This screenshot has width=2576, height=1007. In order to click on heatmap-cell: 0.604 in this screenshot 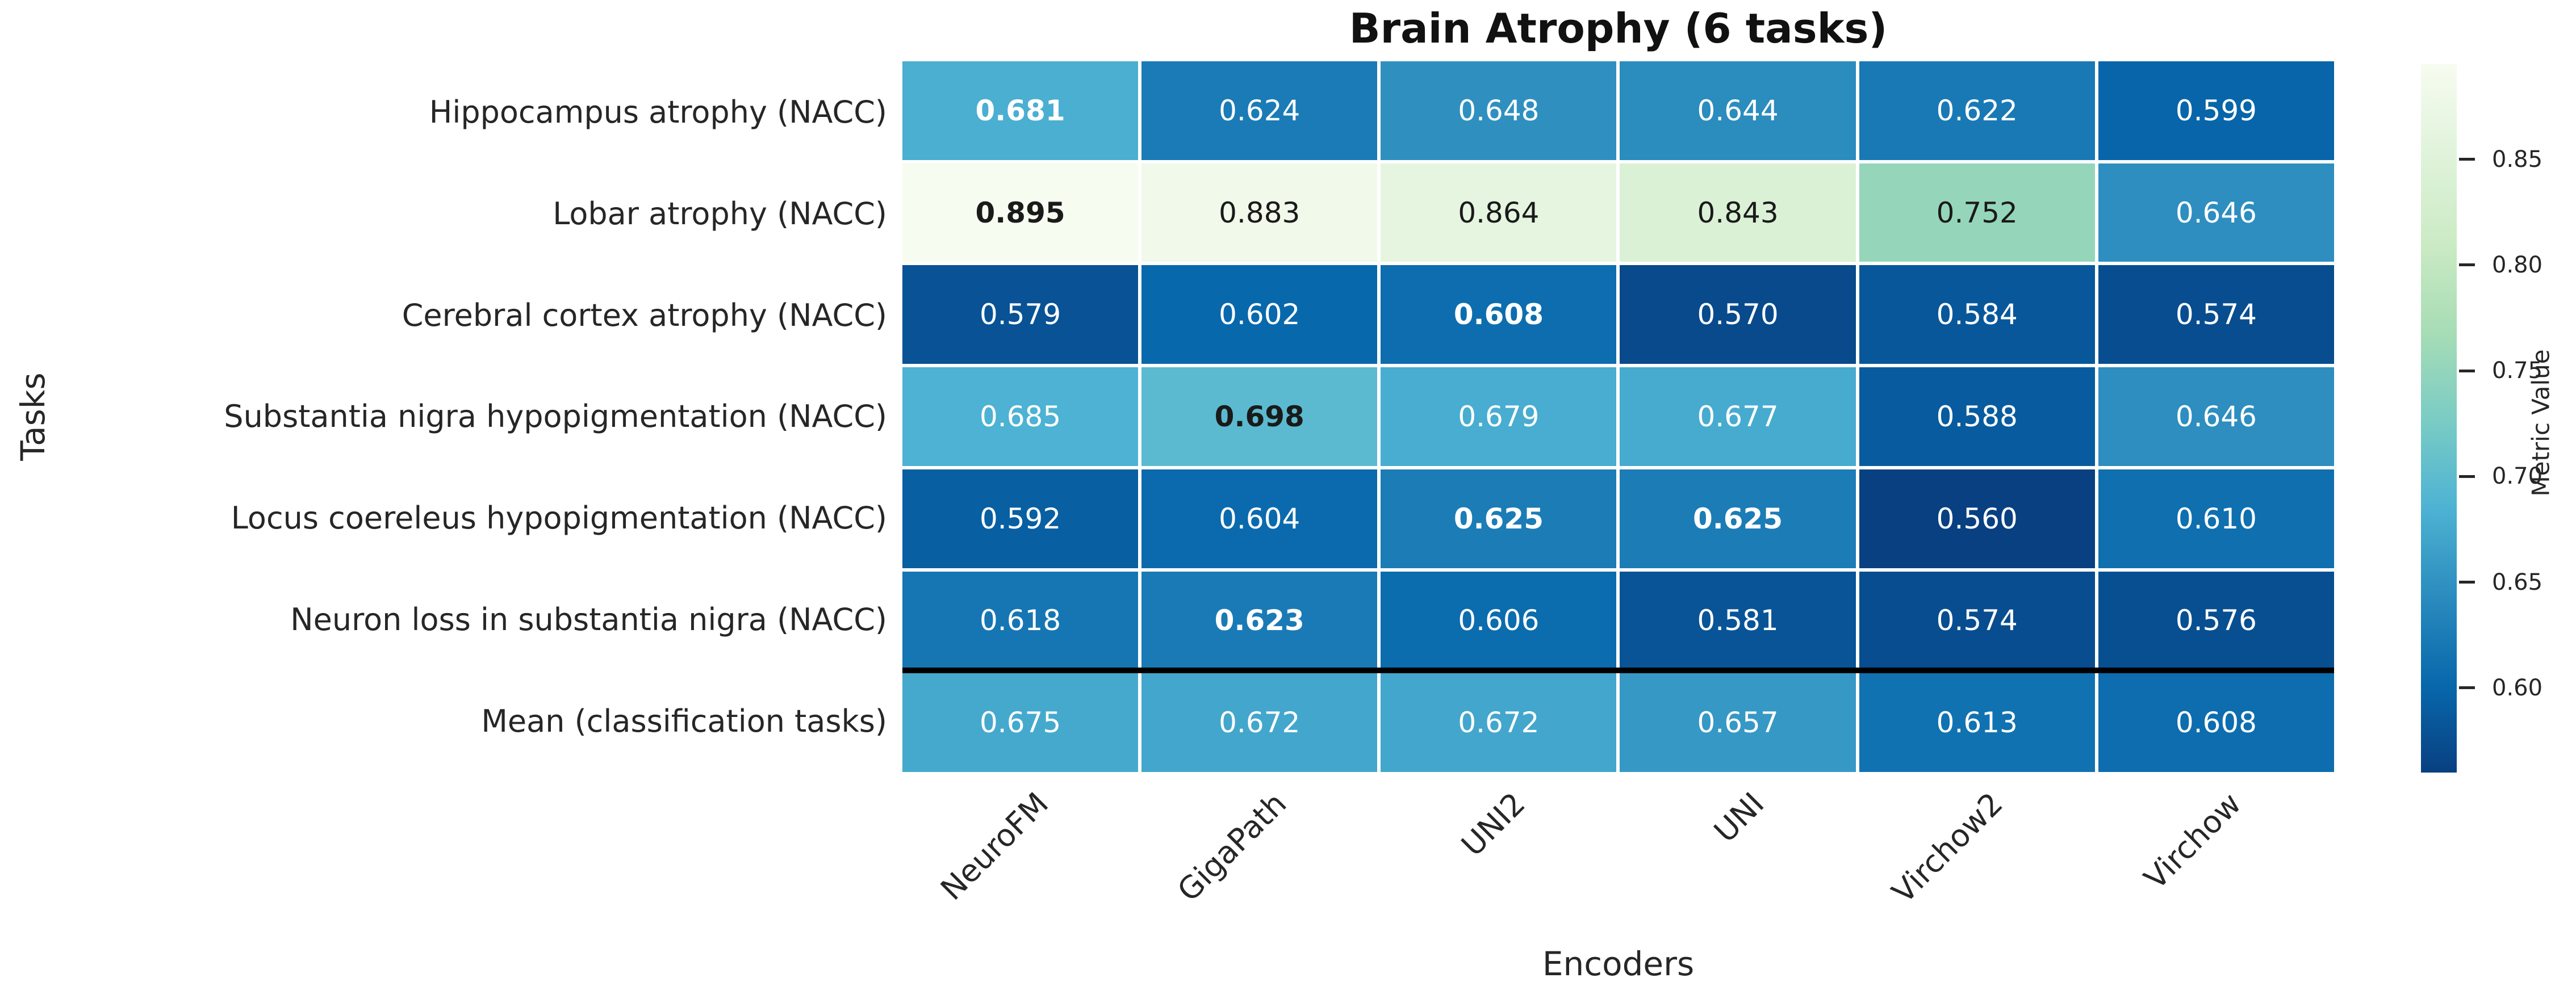, I will do `click(1259, 518)`.